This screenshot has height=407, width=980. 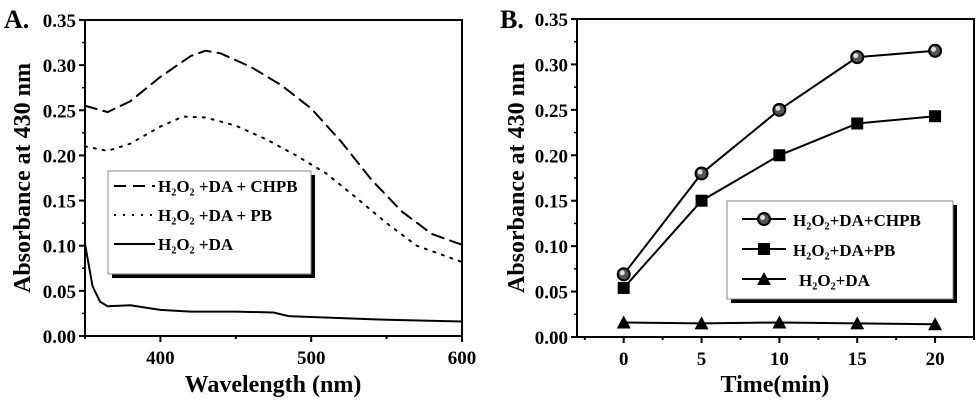 What do you see at coordinates (228, 186) in the screenshot?
I see `panel-a-legend-label: H₂O₂ +DA + CHPB` at bounding box center [228, 186].